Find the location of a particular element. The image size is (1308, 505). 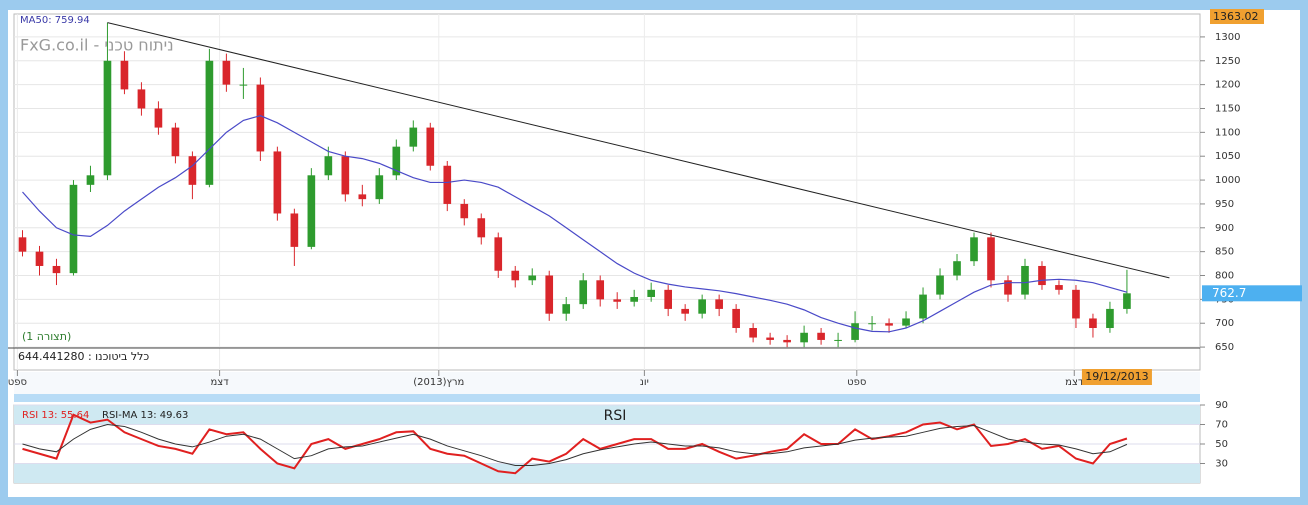

cursor-date-box is located at coordinates (1116, 377).